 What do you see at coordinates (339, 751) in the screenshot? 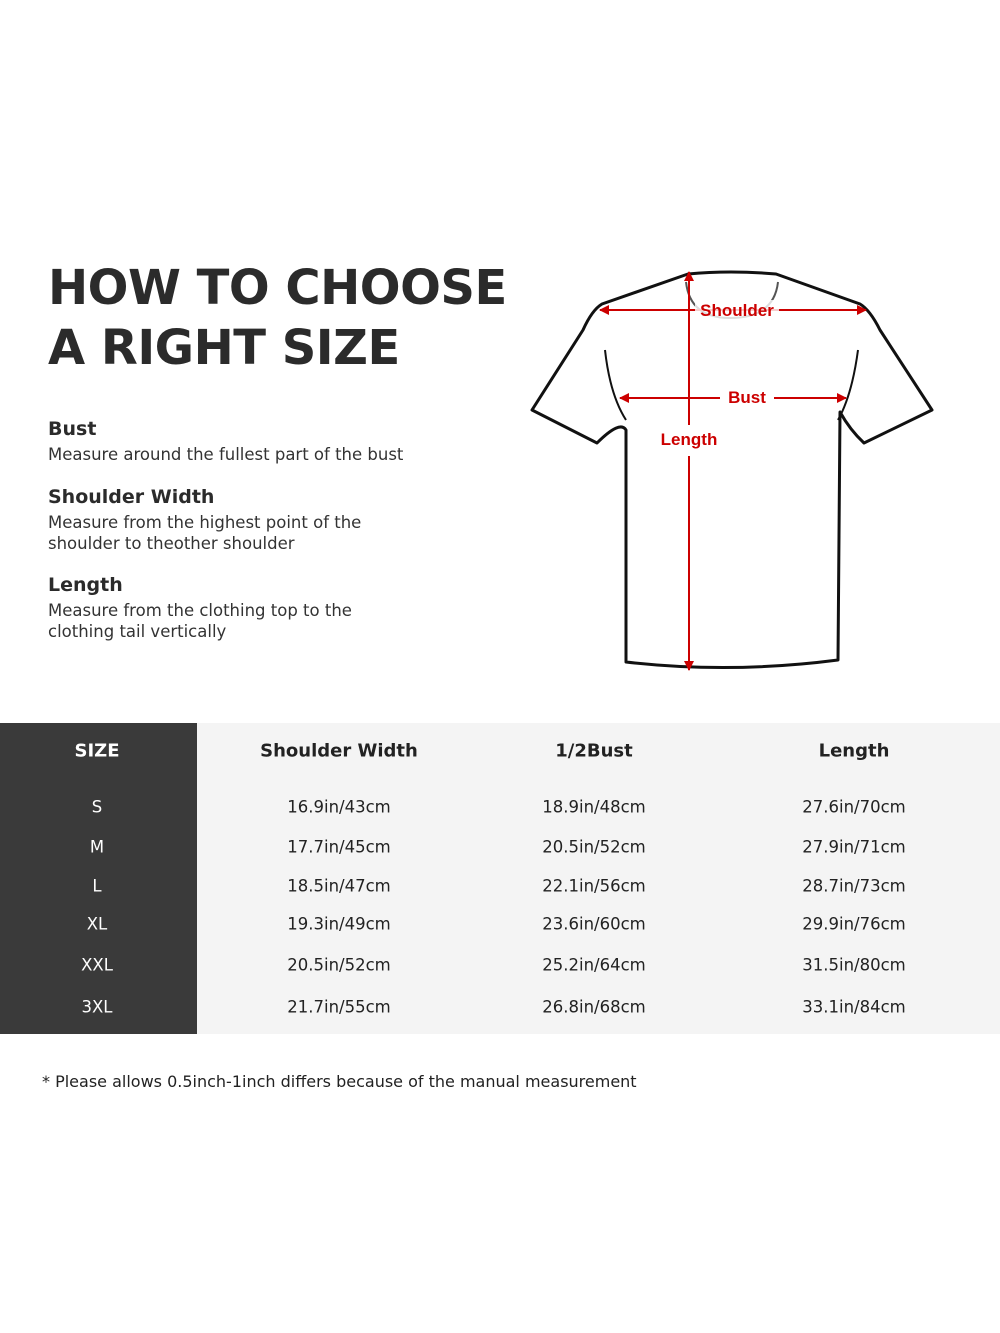
I see `column-header: Shoulder Width` at bounding box center [339, 751].